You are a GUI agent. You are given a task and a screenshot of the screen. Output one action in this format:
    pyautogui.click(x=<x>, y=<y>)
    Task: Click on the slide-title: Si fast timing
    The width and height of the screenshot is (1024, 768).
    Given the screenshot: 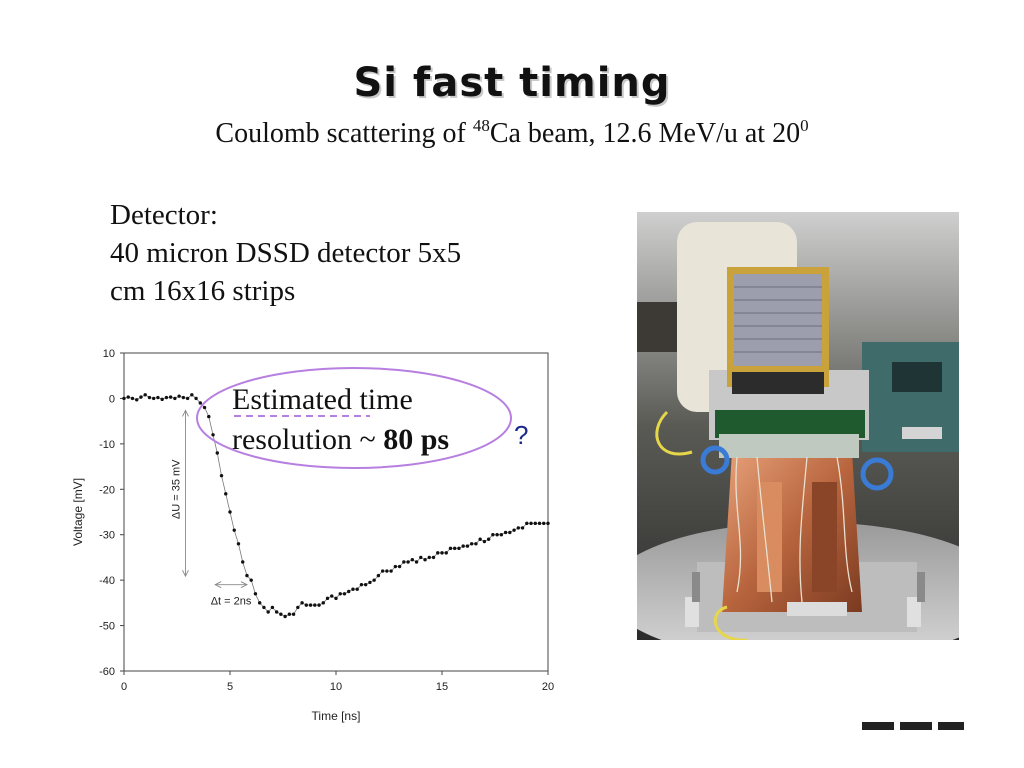 What is the action you would take?
    pyautogui.click(x=512, y=83)
    